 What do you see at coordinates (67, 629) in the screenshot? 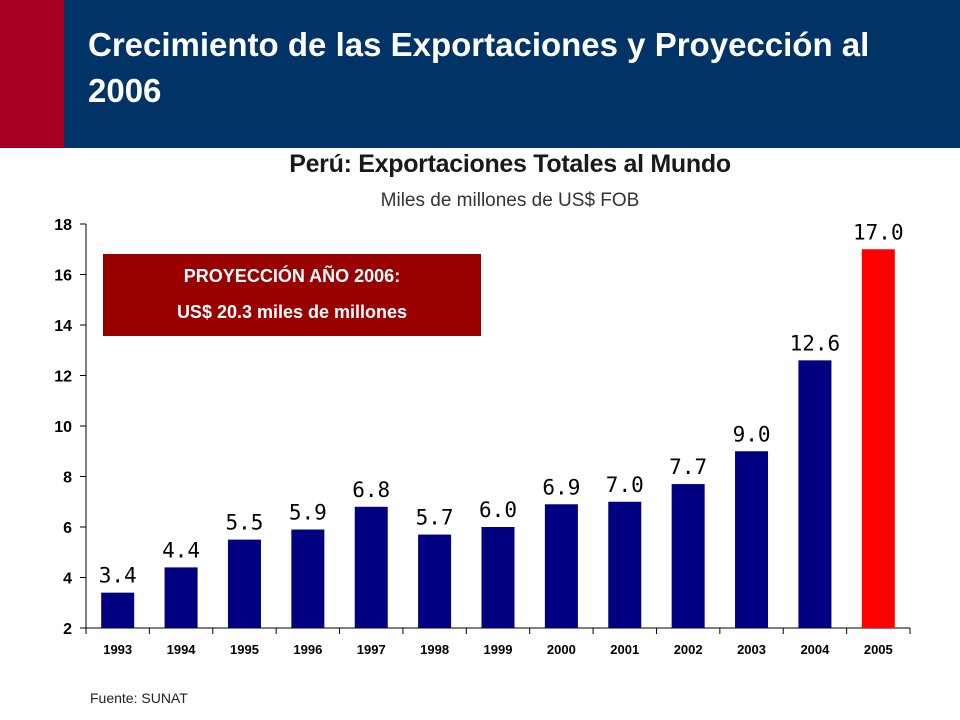
I see `y-tick-label: 2` at bounding box center [67, 629].